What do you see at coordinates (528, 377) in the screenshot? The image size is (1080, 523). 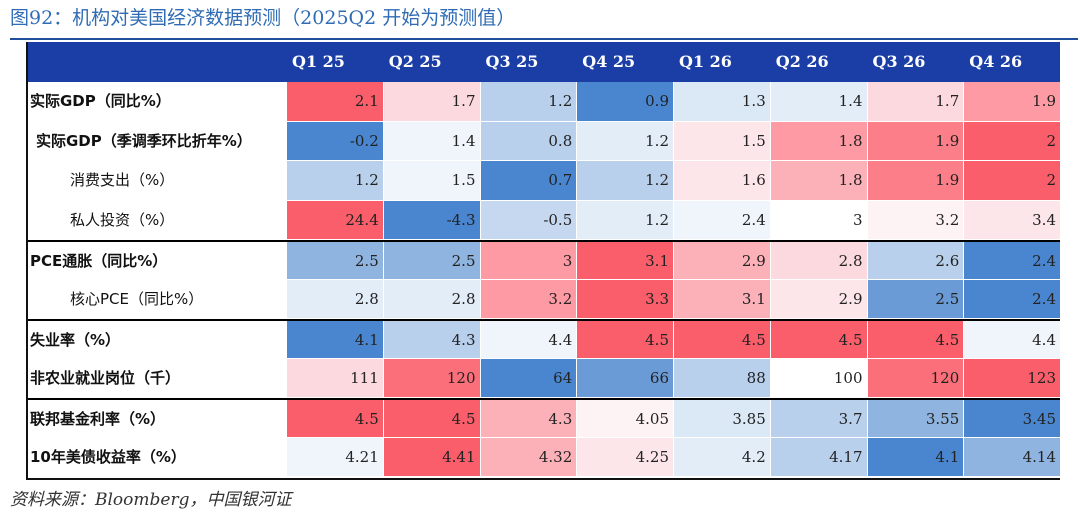 I see `table-cell: 64` at bounding box center [528, 377].